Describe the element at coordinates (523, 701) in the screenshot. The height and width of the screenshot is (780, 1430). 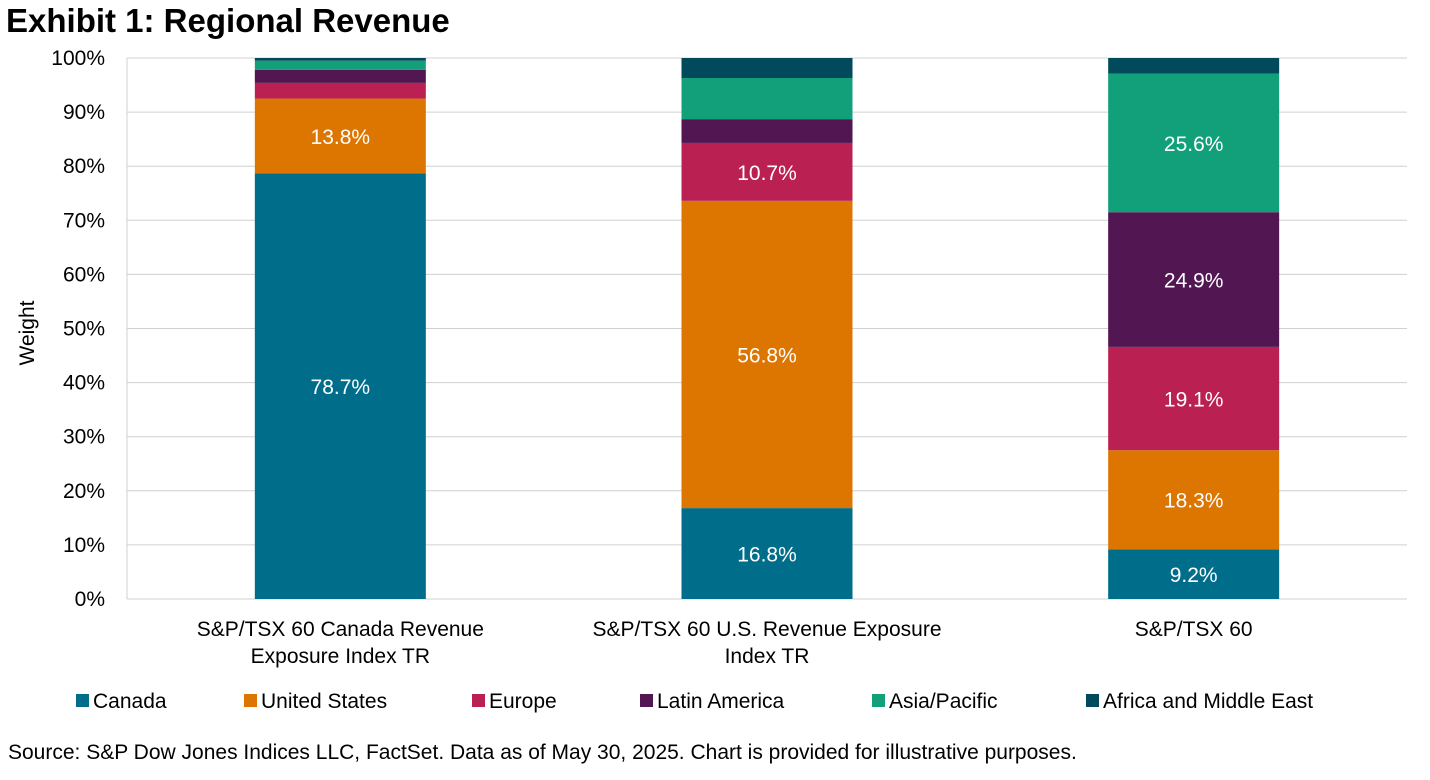
I see `legend-label: Europe` at that location.